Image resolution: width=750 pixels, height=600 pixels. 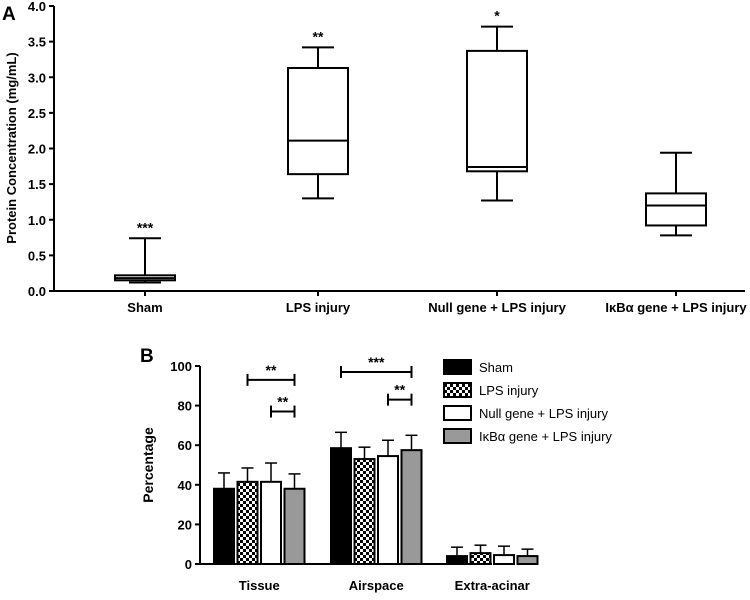 I want to click on box-significance-label: *, so click(x=497, y=16).